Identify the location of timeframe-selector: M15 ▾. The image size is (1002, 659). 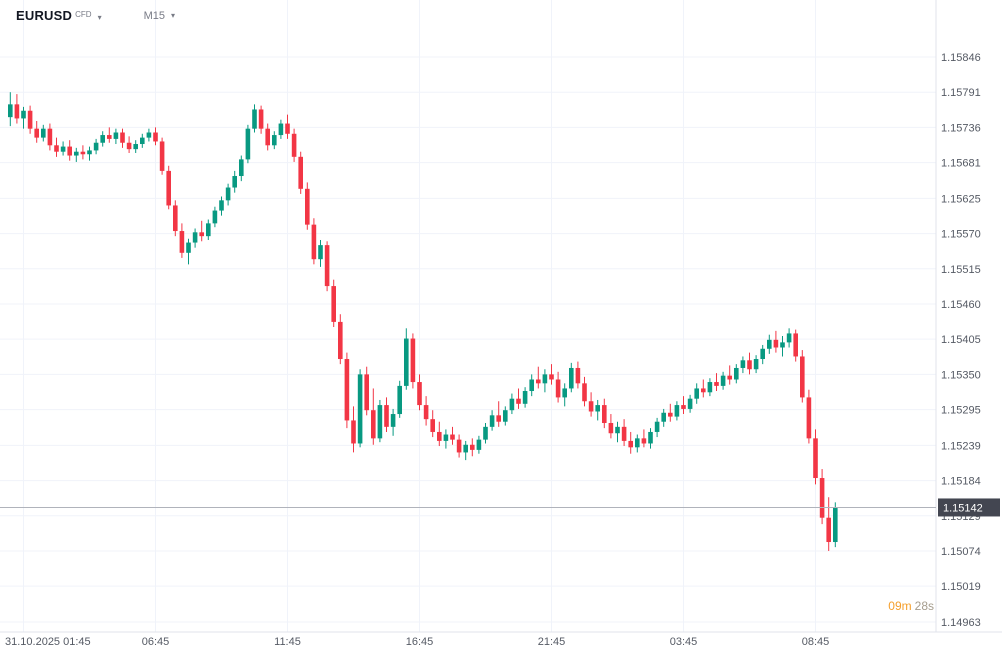
(159, 16).